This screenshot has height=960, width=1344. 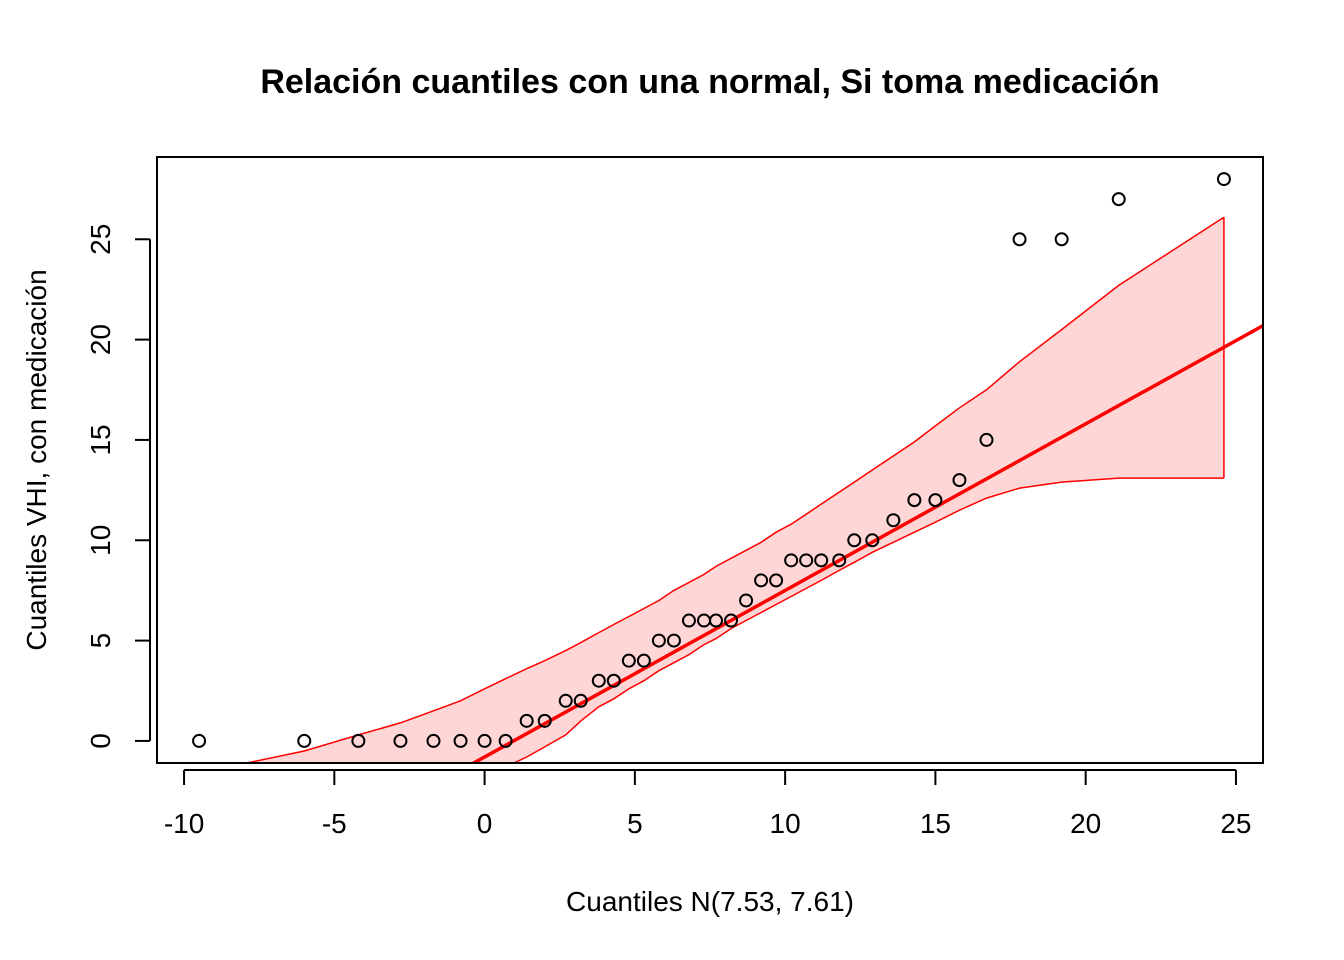 What do you see at coordinates (334, 823) in the screenshot?
I see `x-tick-label: -5` at bounding box center [334, 823].